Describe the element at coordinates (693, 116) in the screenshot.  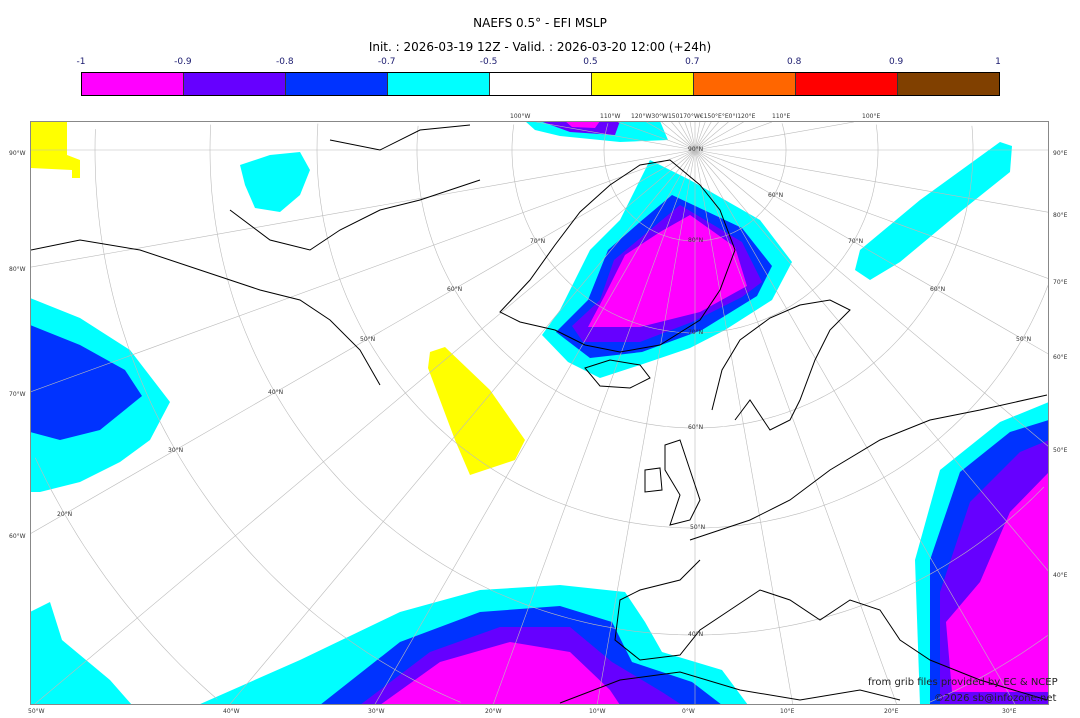
I see `graticule-label: 120°W30°W150170°W€150°E°E0°I120°E` at that location.